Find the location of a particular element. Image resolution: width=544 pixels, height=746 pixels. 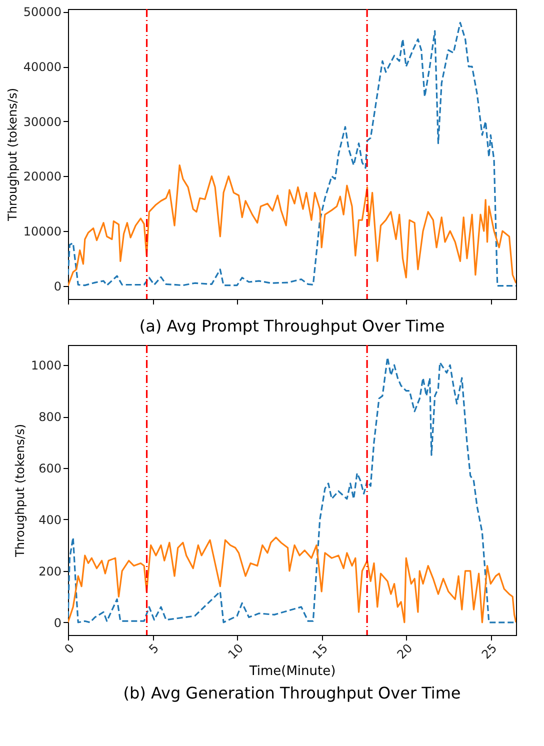

y-tick-label: 600 is located at coordinates (50, 469).